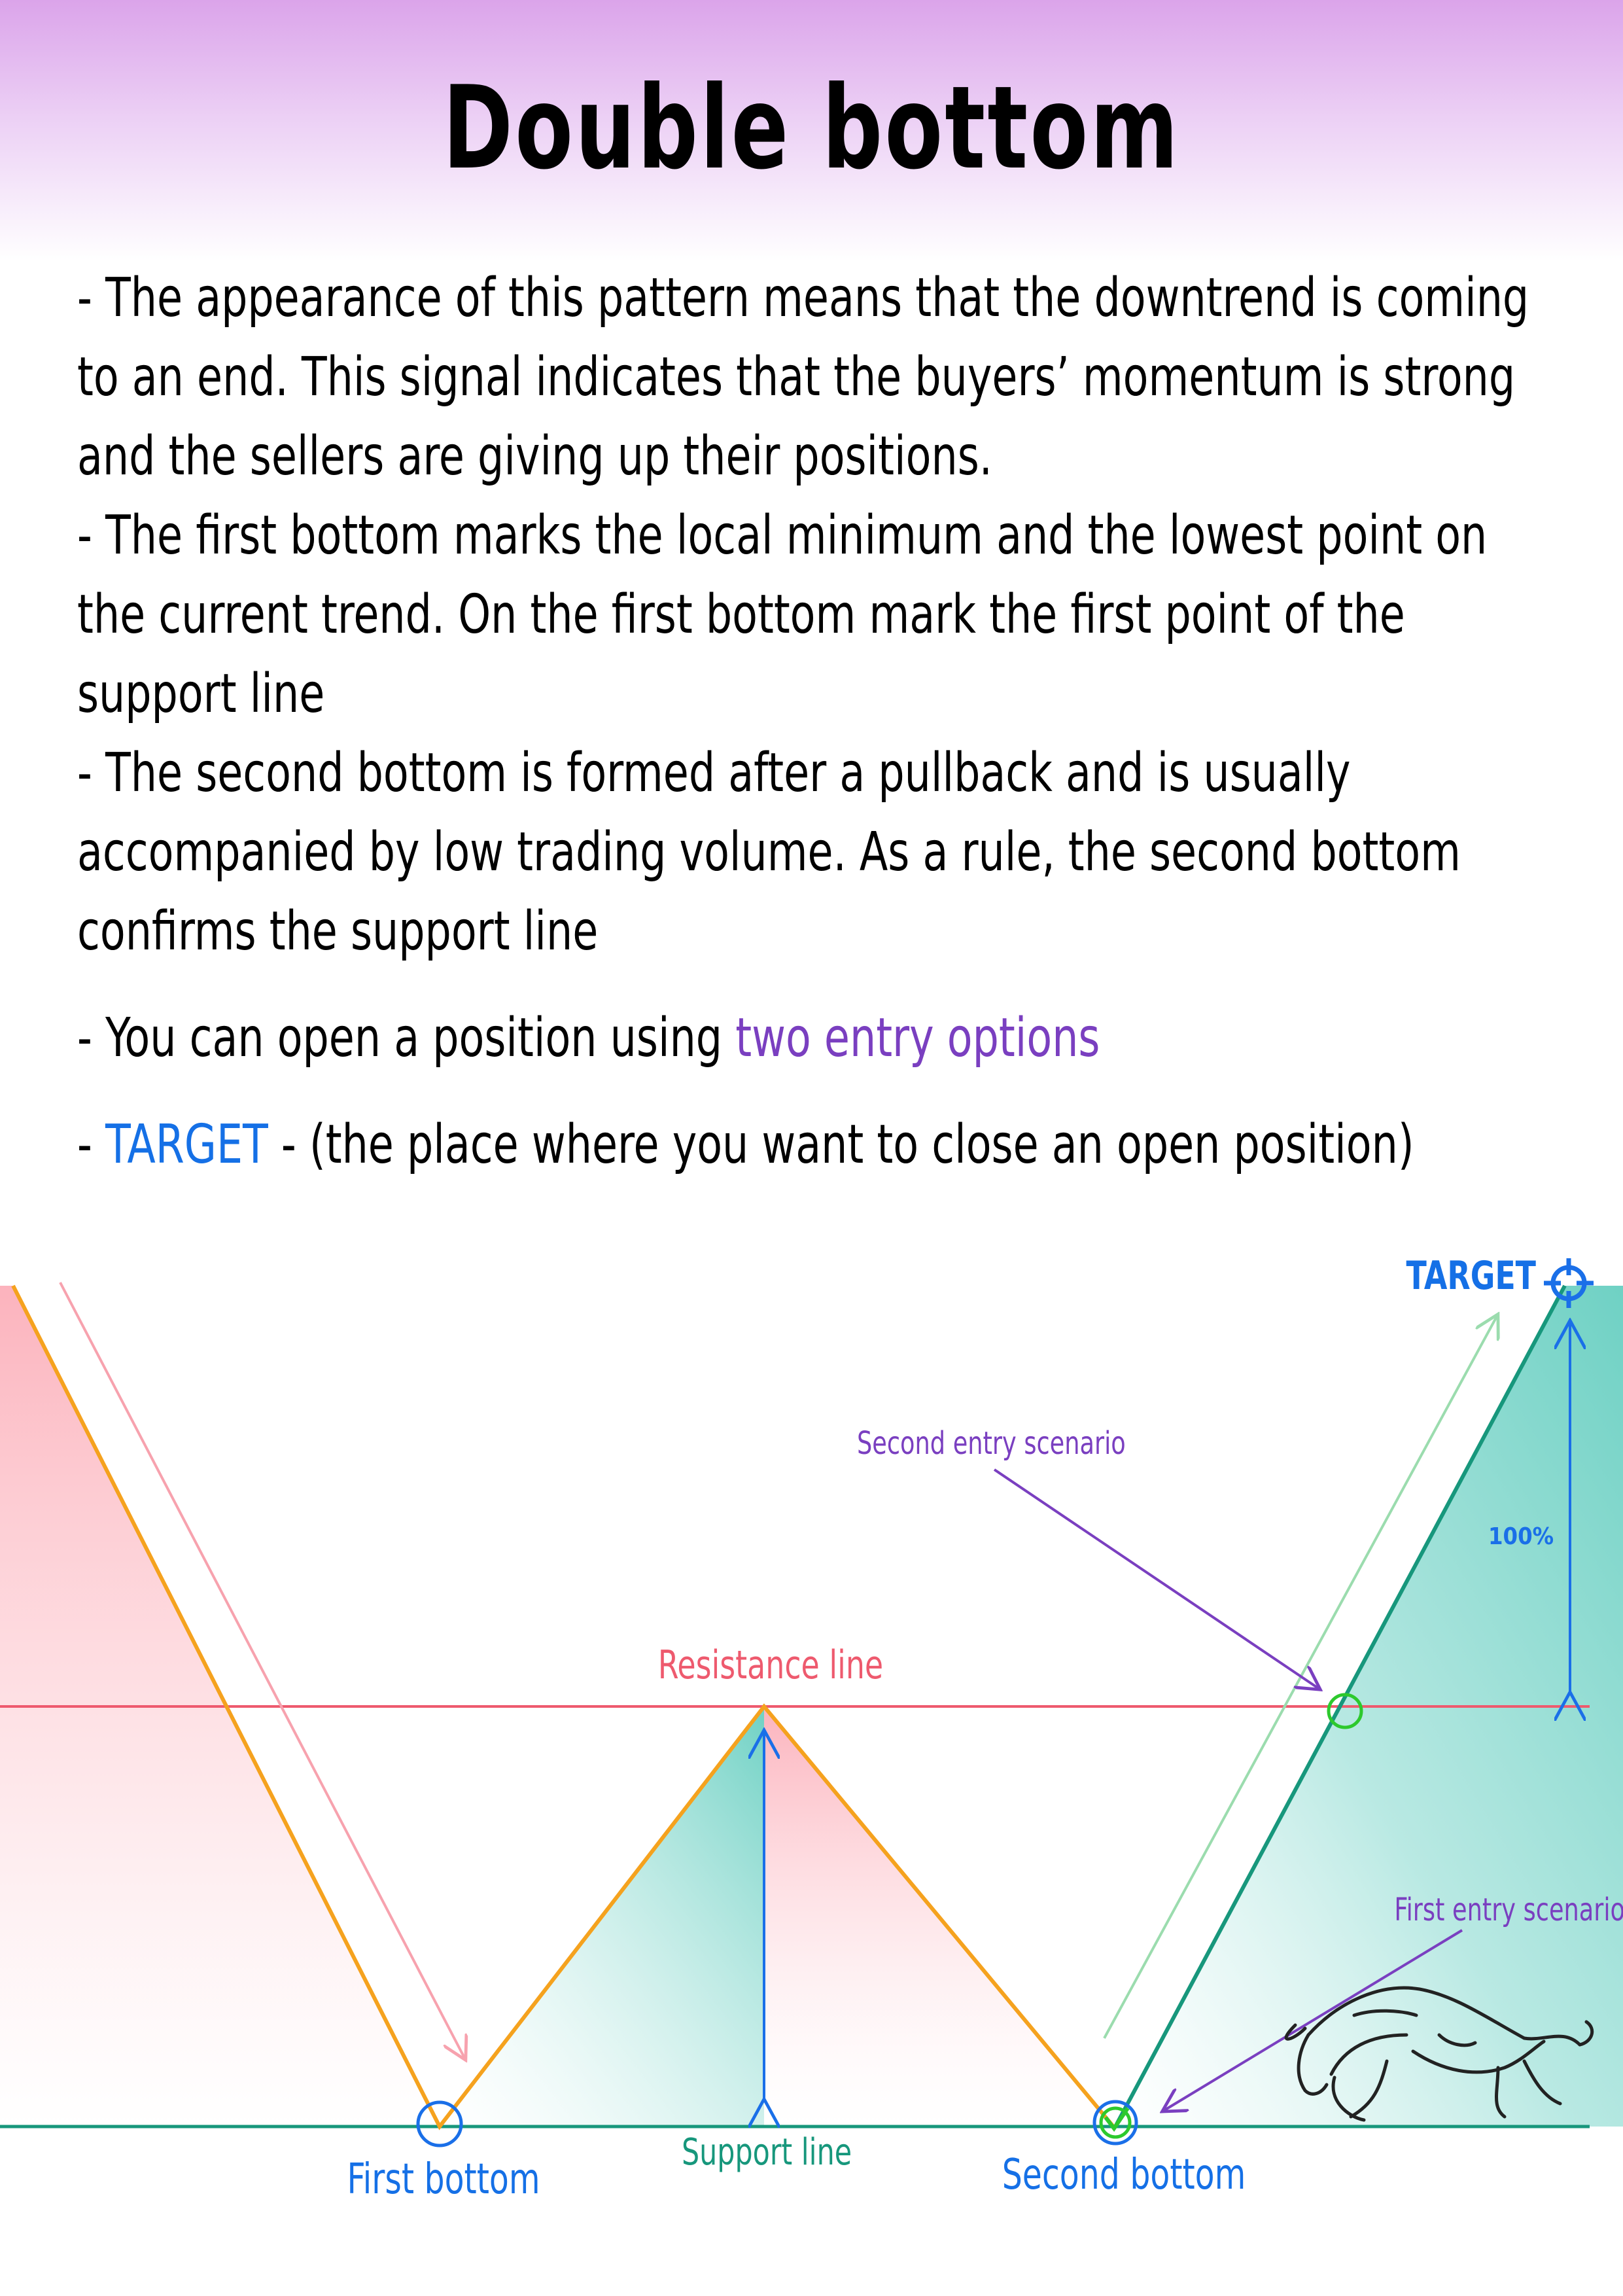  Describe the element at coordinates (1124, 2175) in the screenshot. I see `second-bottom-label: Second bottom` at that location.